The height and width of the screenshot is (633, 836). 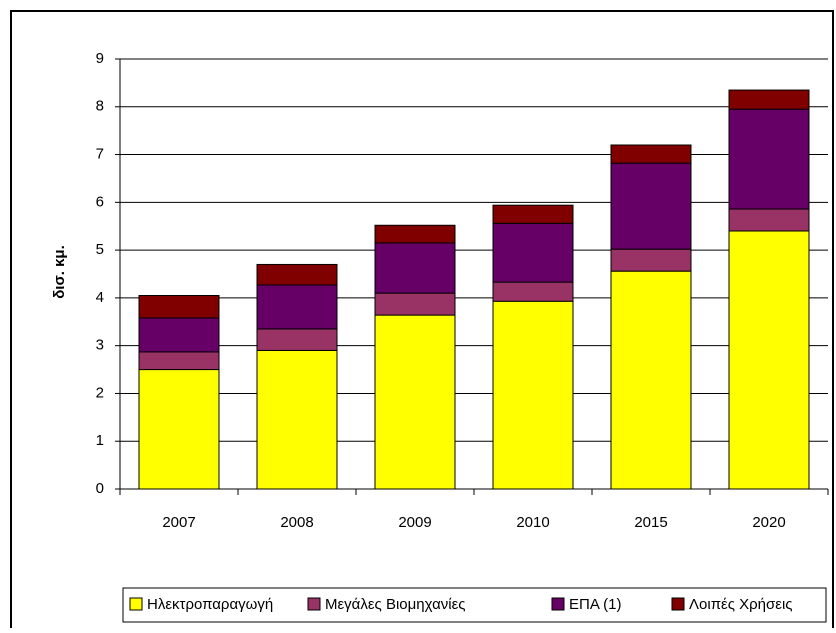 I want to click on y-tick-label: 5, so click(x=100, y=249).